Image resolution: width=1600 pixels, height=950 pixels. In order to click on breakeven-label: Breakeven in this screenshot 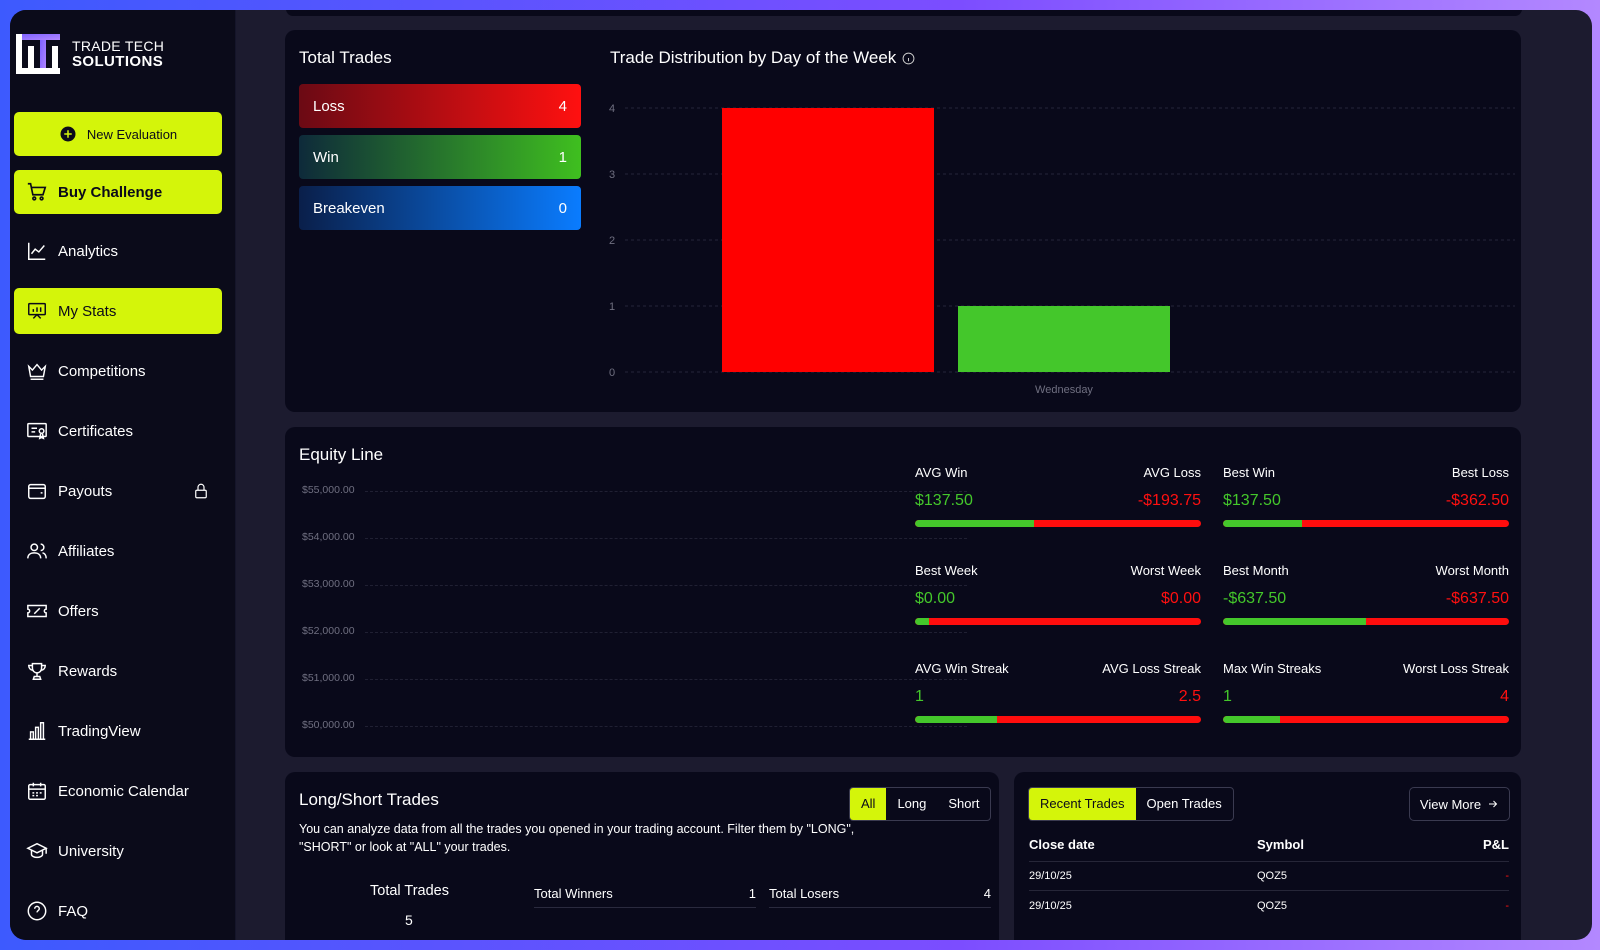, I will do `click(349, 208)`.